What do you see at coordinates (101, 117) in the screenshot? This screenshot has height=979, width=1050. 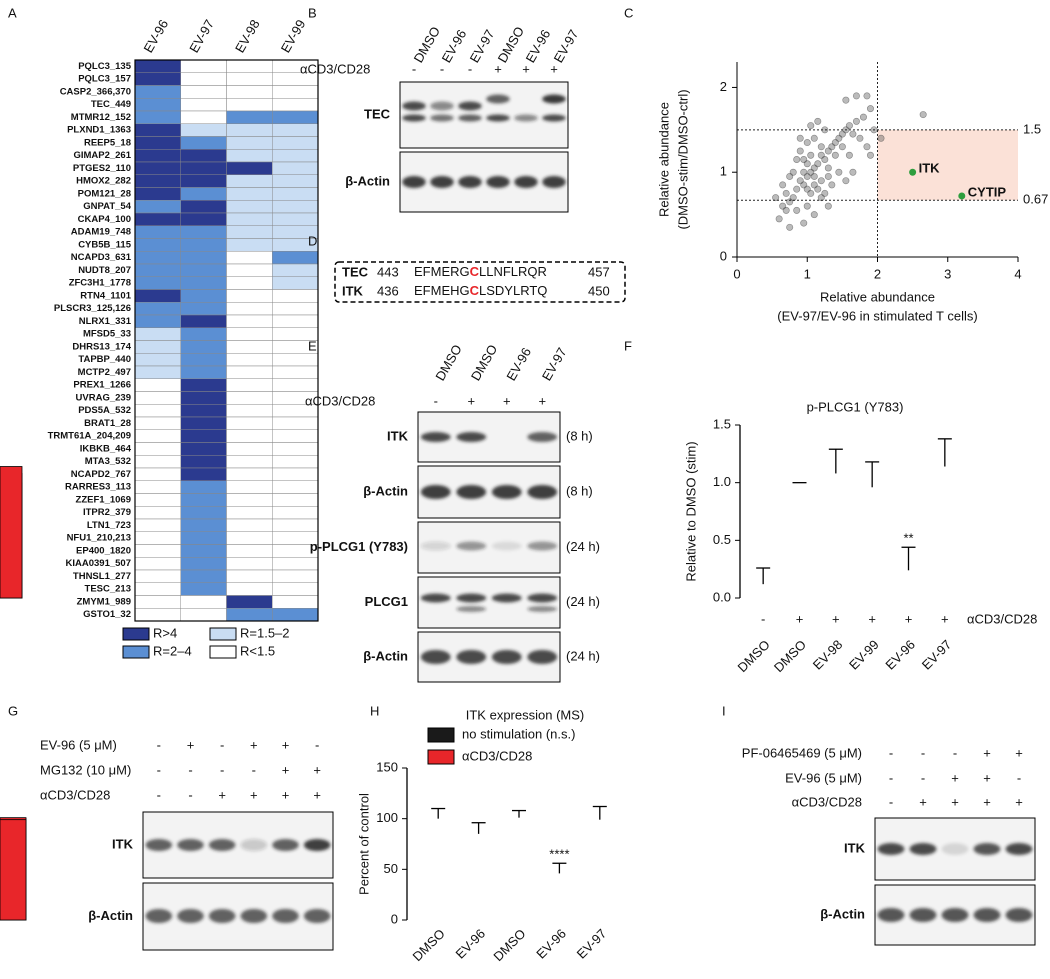 I see `row-label: MTMR12_152` at bounding box center [101, 117].